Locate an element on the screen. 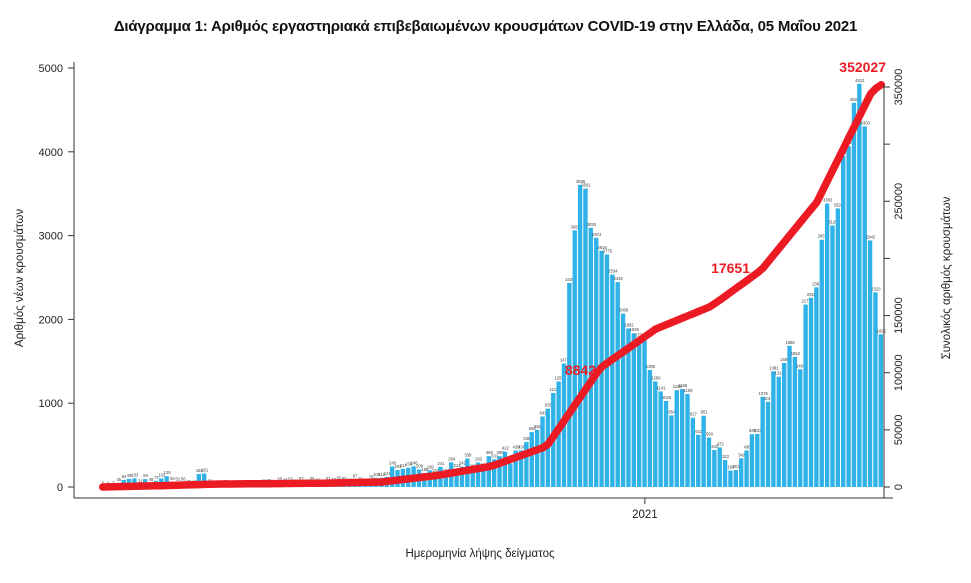  bar-value-label: 4584 is located at coordinates (855, 99).